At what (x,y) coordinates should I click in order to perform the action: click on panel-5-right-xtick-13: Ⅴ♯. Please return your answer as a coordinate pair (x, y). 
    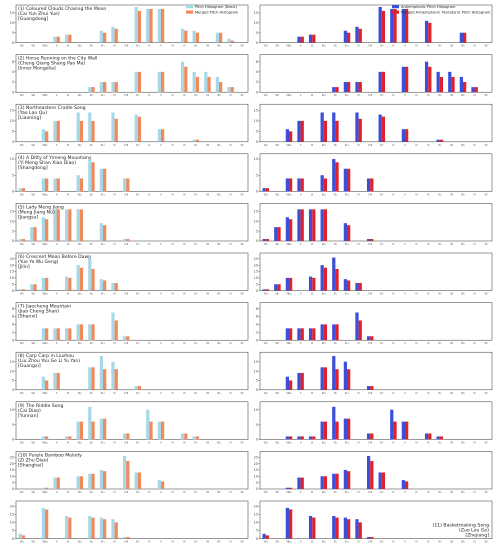
    Looking at the image, I should click on (417, 244).